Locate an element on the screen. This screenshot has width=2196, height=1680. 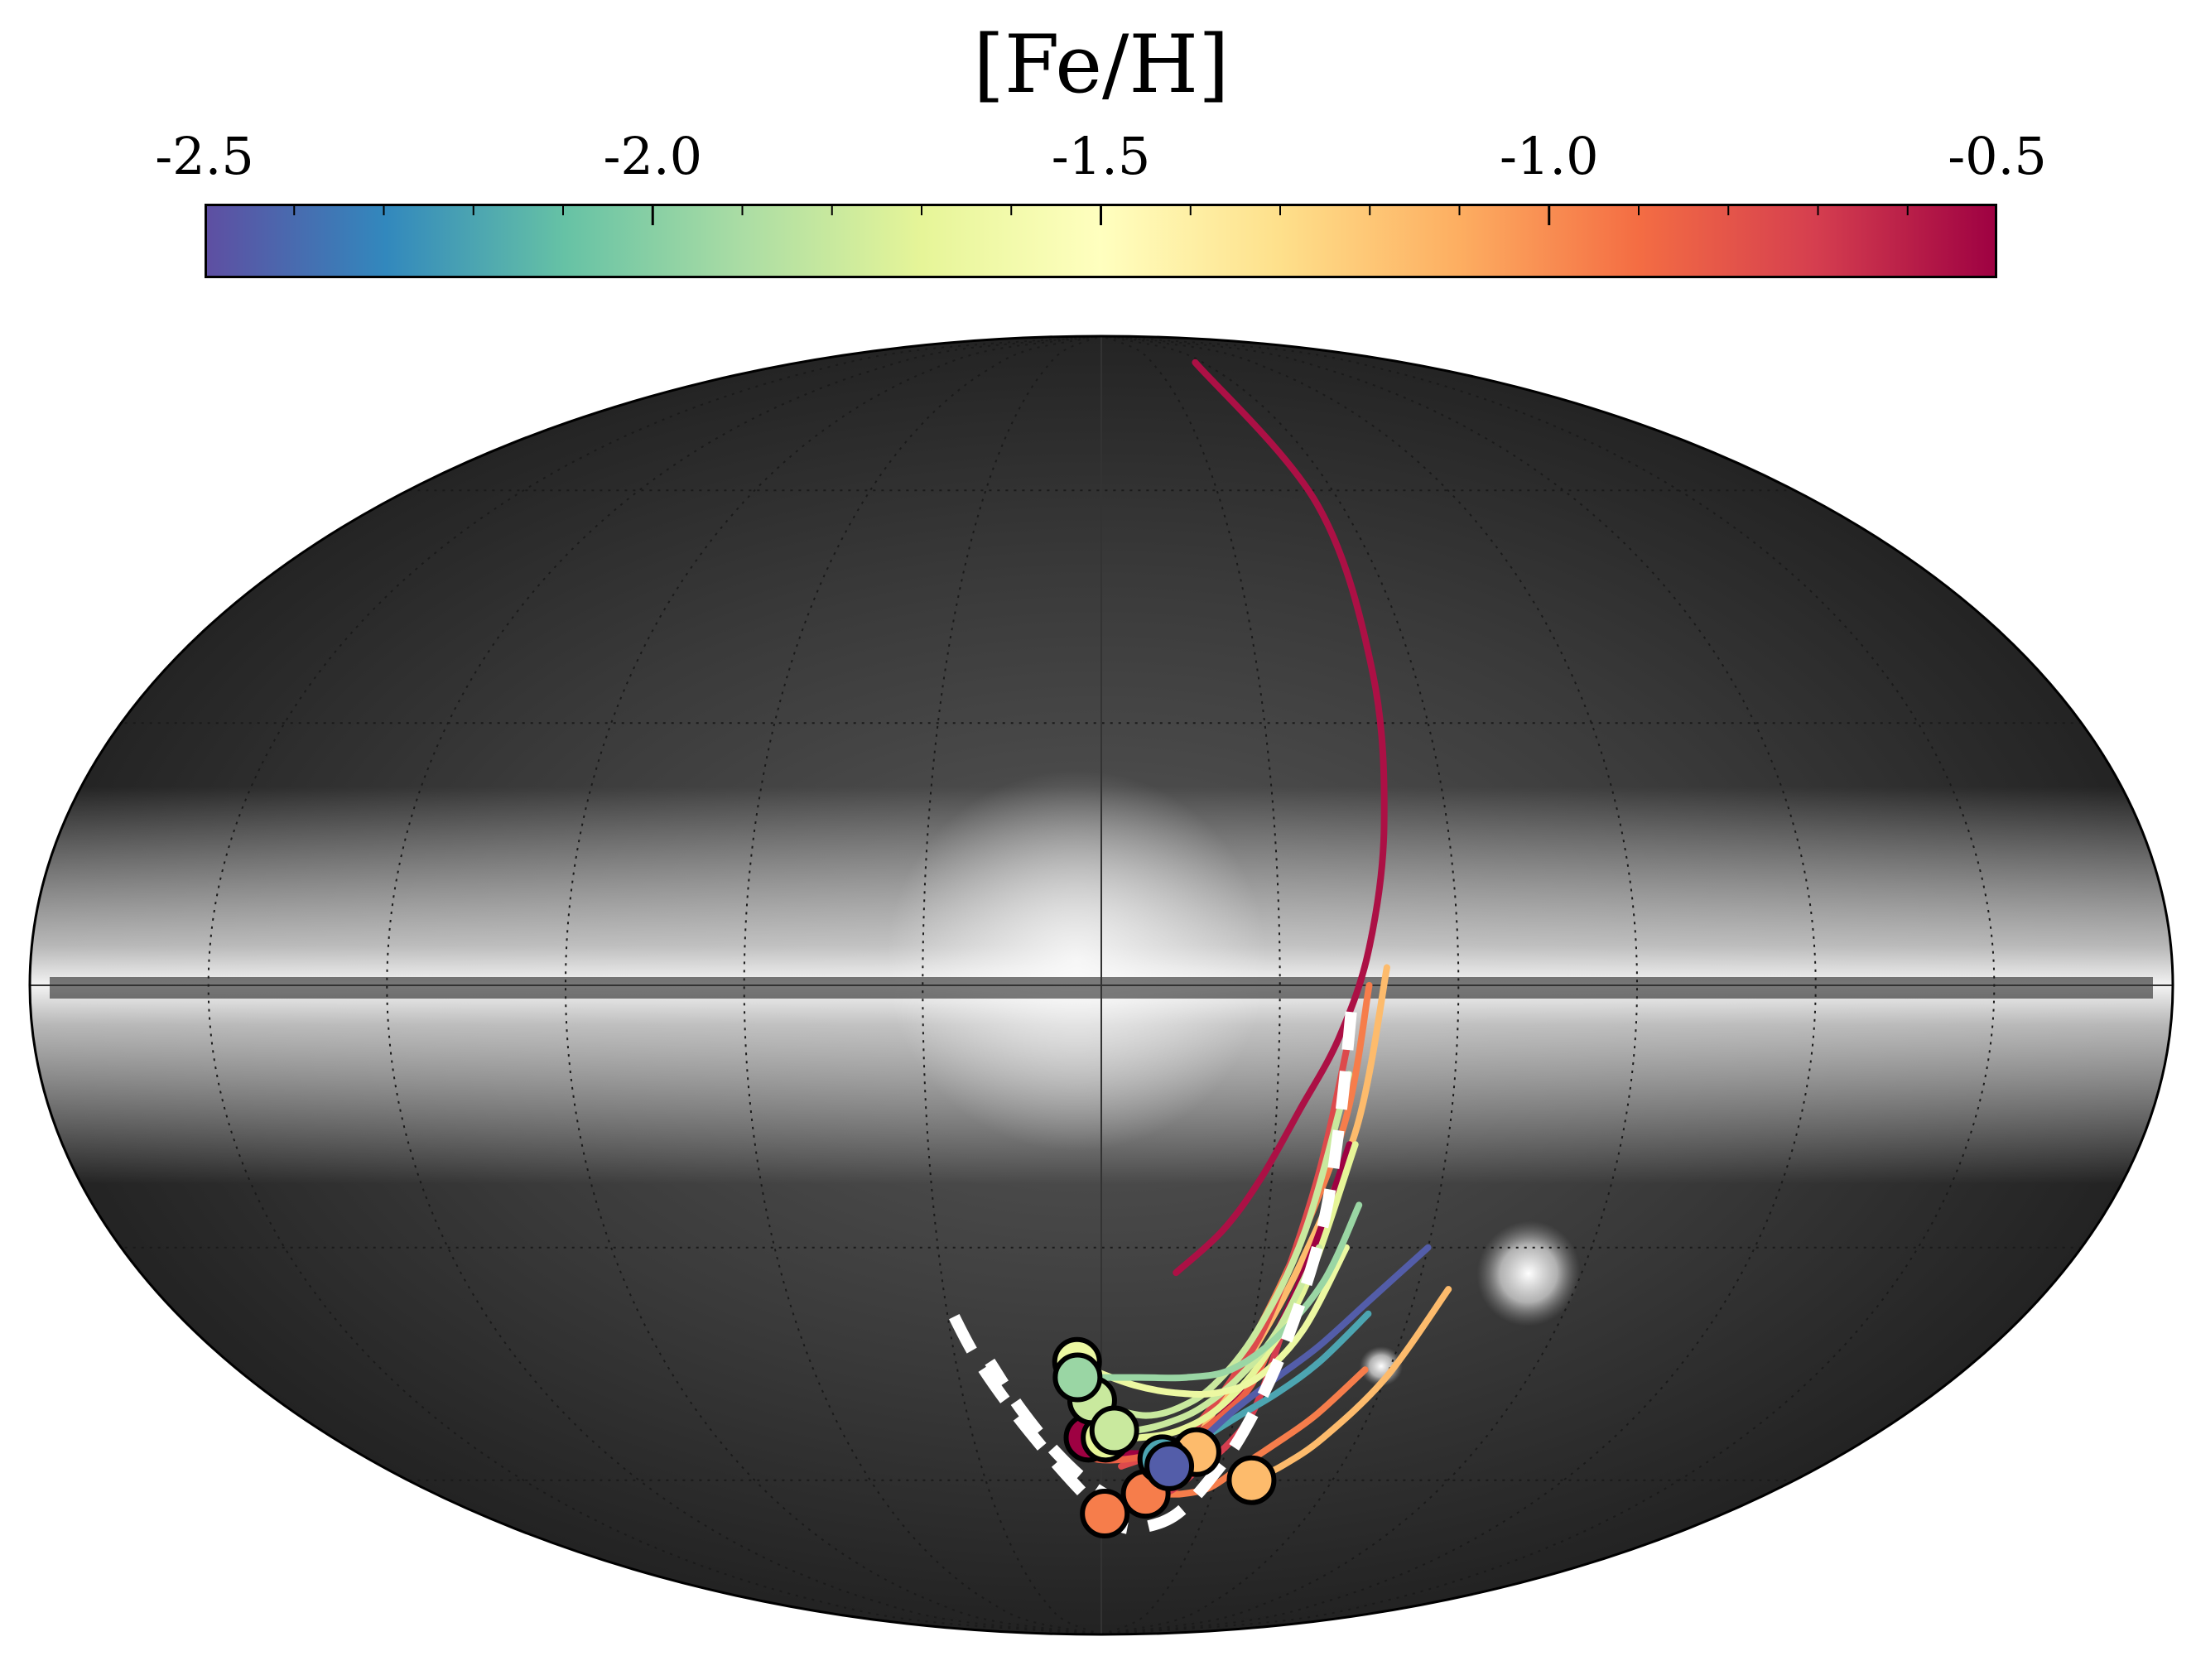
colorbar-title: [Fe/H] is located at coordinates (1101, 64).